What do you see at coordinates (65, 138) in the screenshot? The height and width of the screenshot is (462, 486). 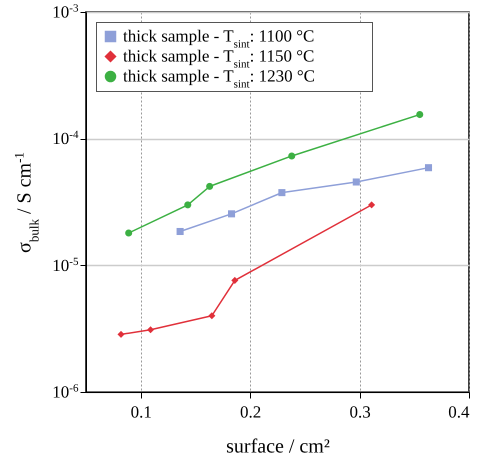 I see `y-tick-label: 10$^{-4}$` at bounding box center [65, 138].